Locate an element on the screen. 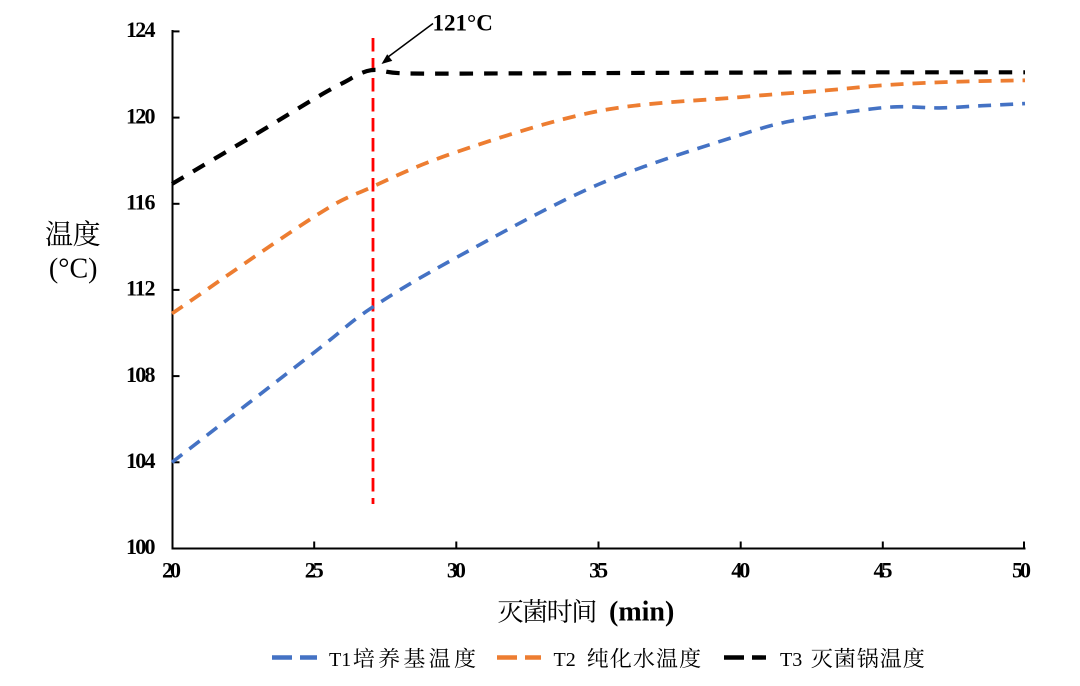  svg-text: 112 is located at coordinates (141, 288).